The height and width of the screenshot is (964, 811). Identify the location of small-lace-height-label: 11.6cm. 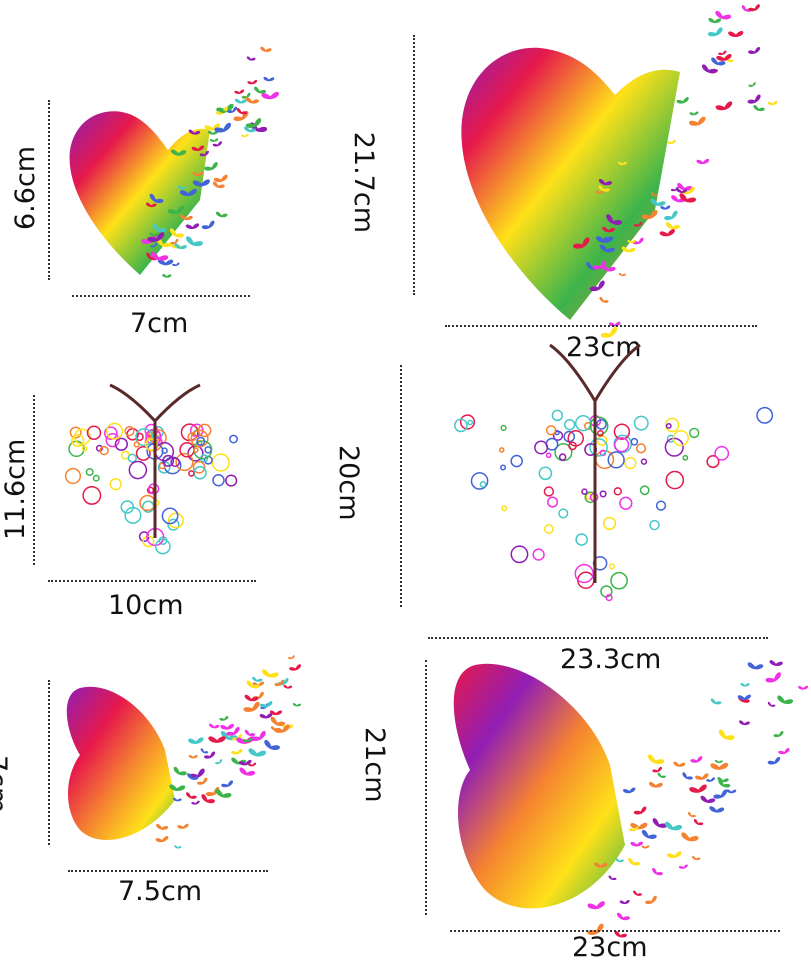
(15, 489).